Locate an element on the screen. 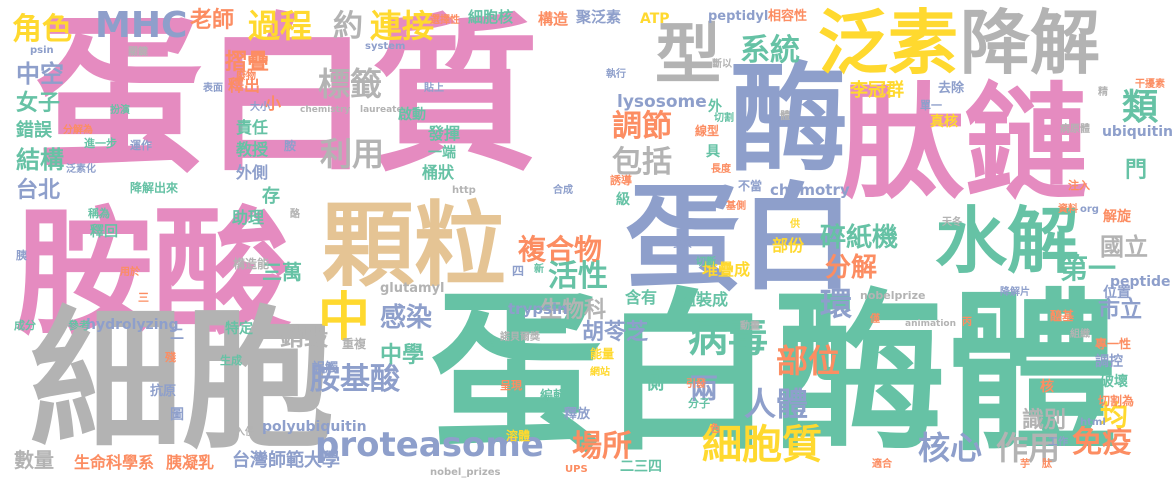  word-病原體: 病原體 is located at coordinates (1075, 129).